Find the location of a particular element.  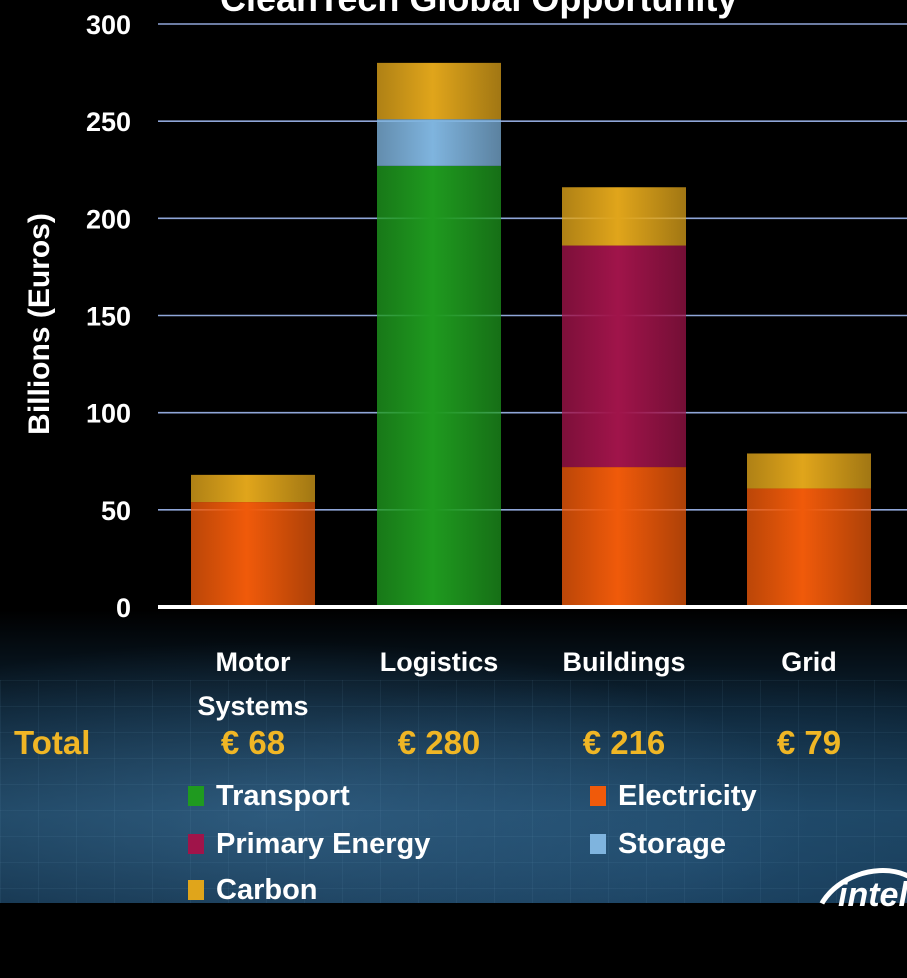

category-label: Buildings is located at coordinates (624, 662).